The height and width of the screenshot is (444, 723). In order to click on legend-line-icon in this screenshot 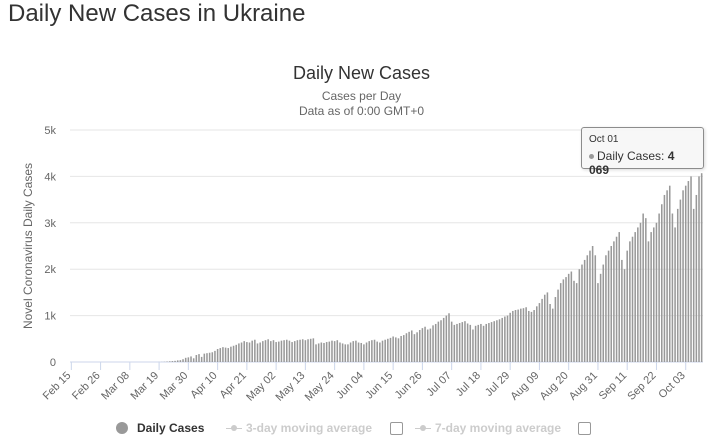, I will do `click(423, 428)`.